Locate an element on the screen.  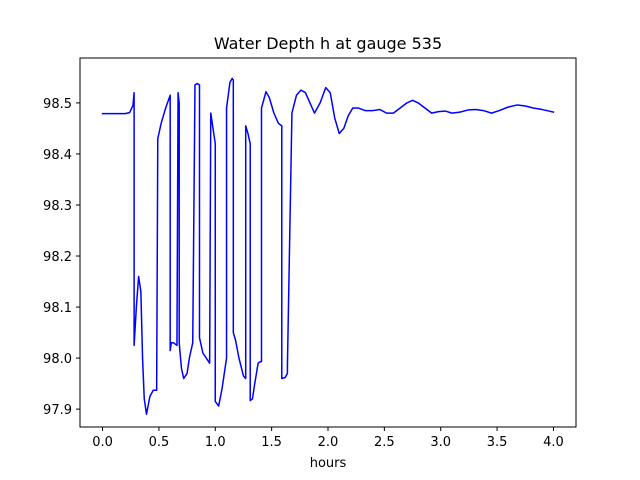
y-axis: 97.9 98.0 98.1 98.2 98.3 98.4 98.5 is located at coordinates (61, 257).